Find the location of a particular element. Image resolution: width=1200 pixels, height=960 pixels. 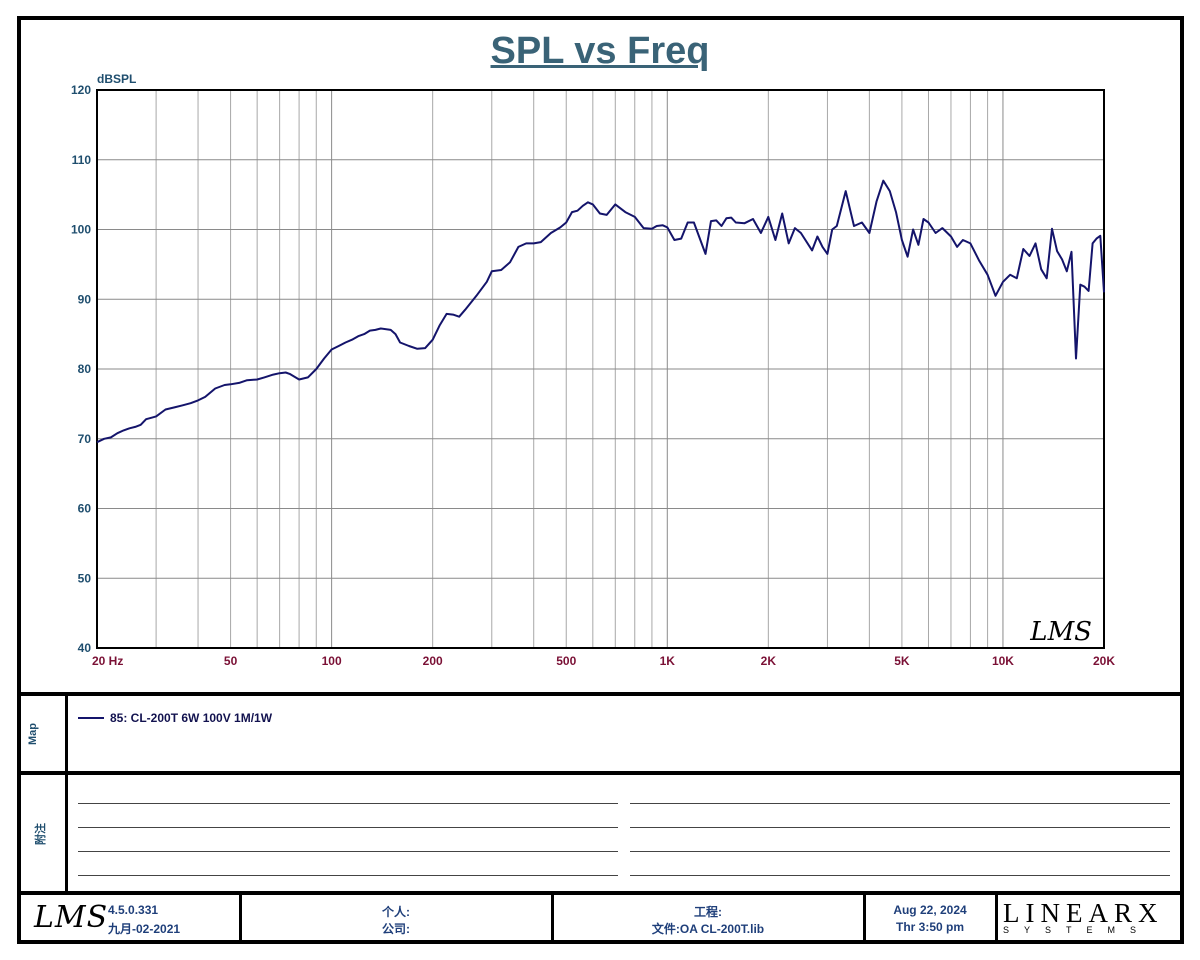

legend-entry: 85: CL-200T 6W 100V 1M/1W is located at coordinates (175, 718).